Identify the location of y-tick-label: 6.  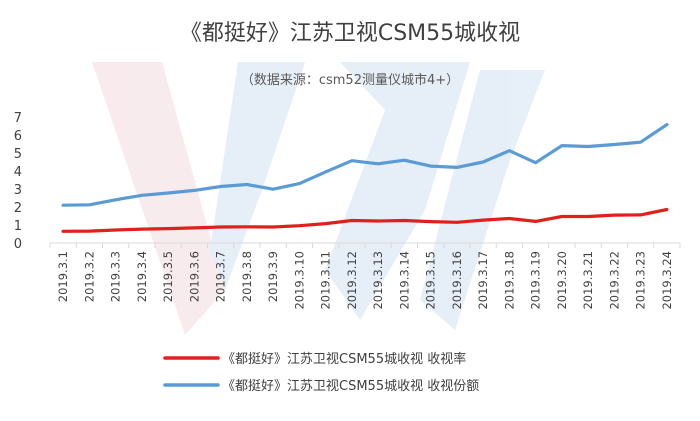
(18, 136).